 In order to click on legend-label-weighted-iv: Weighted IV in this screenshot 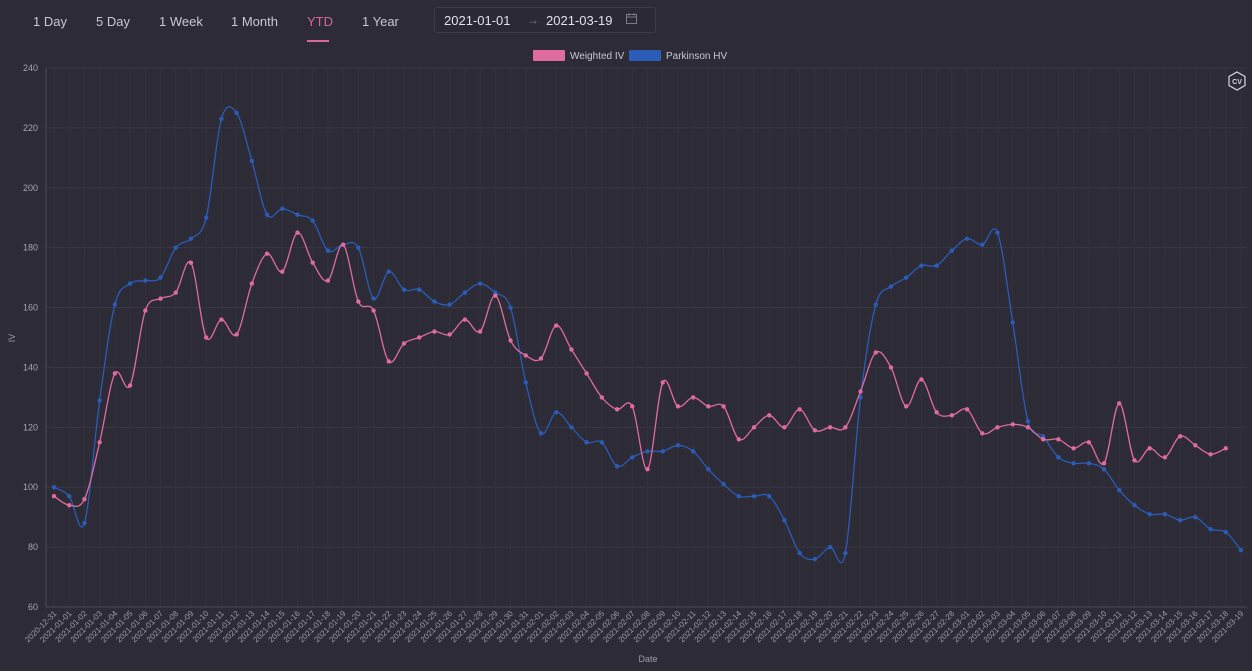, I will do `click(597, 56)`.